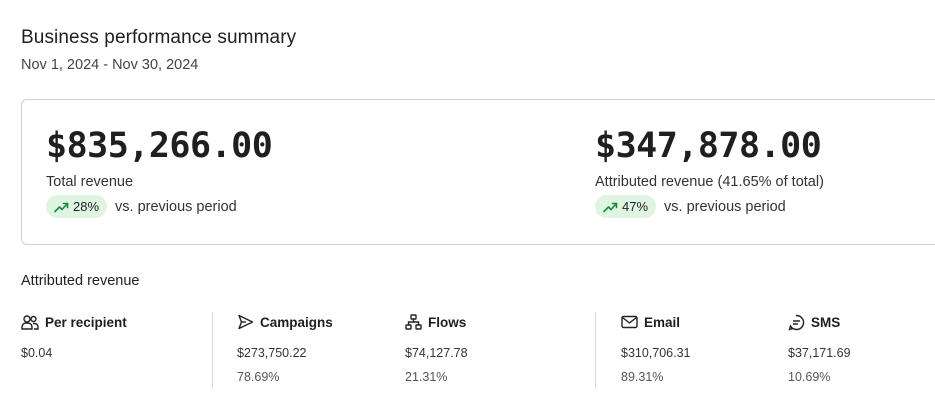 Image resolution: width=935 pixels, height=408 pixels. I want to click on stat-value: $310,706.31, so click(656, 353).